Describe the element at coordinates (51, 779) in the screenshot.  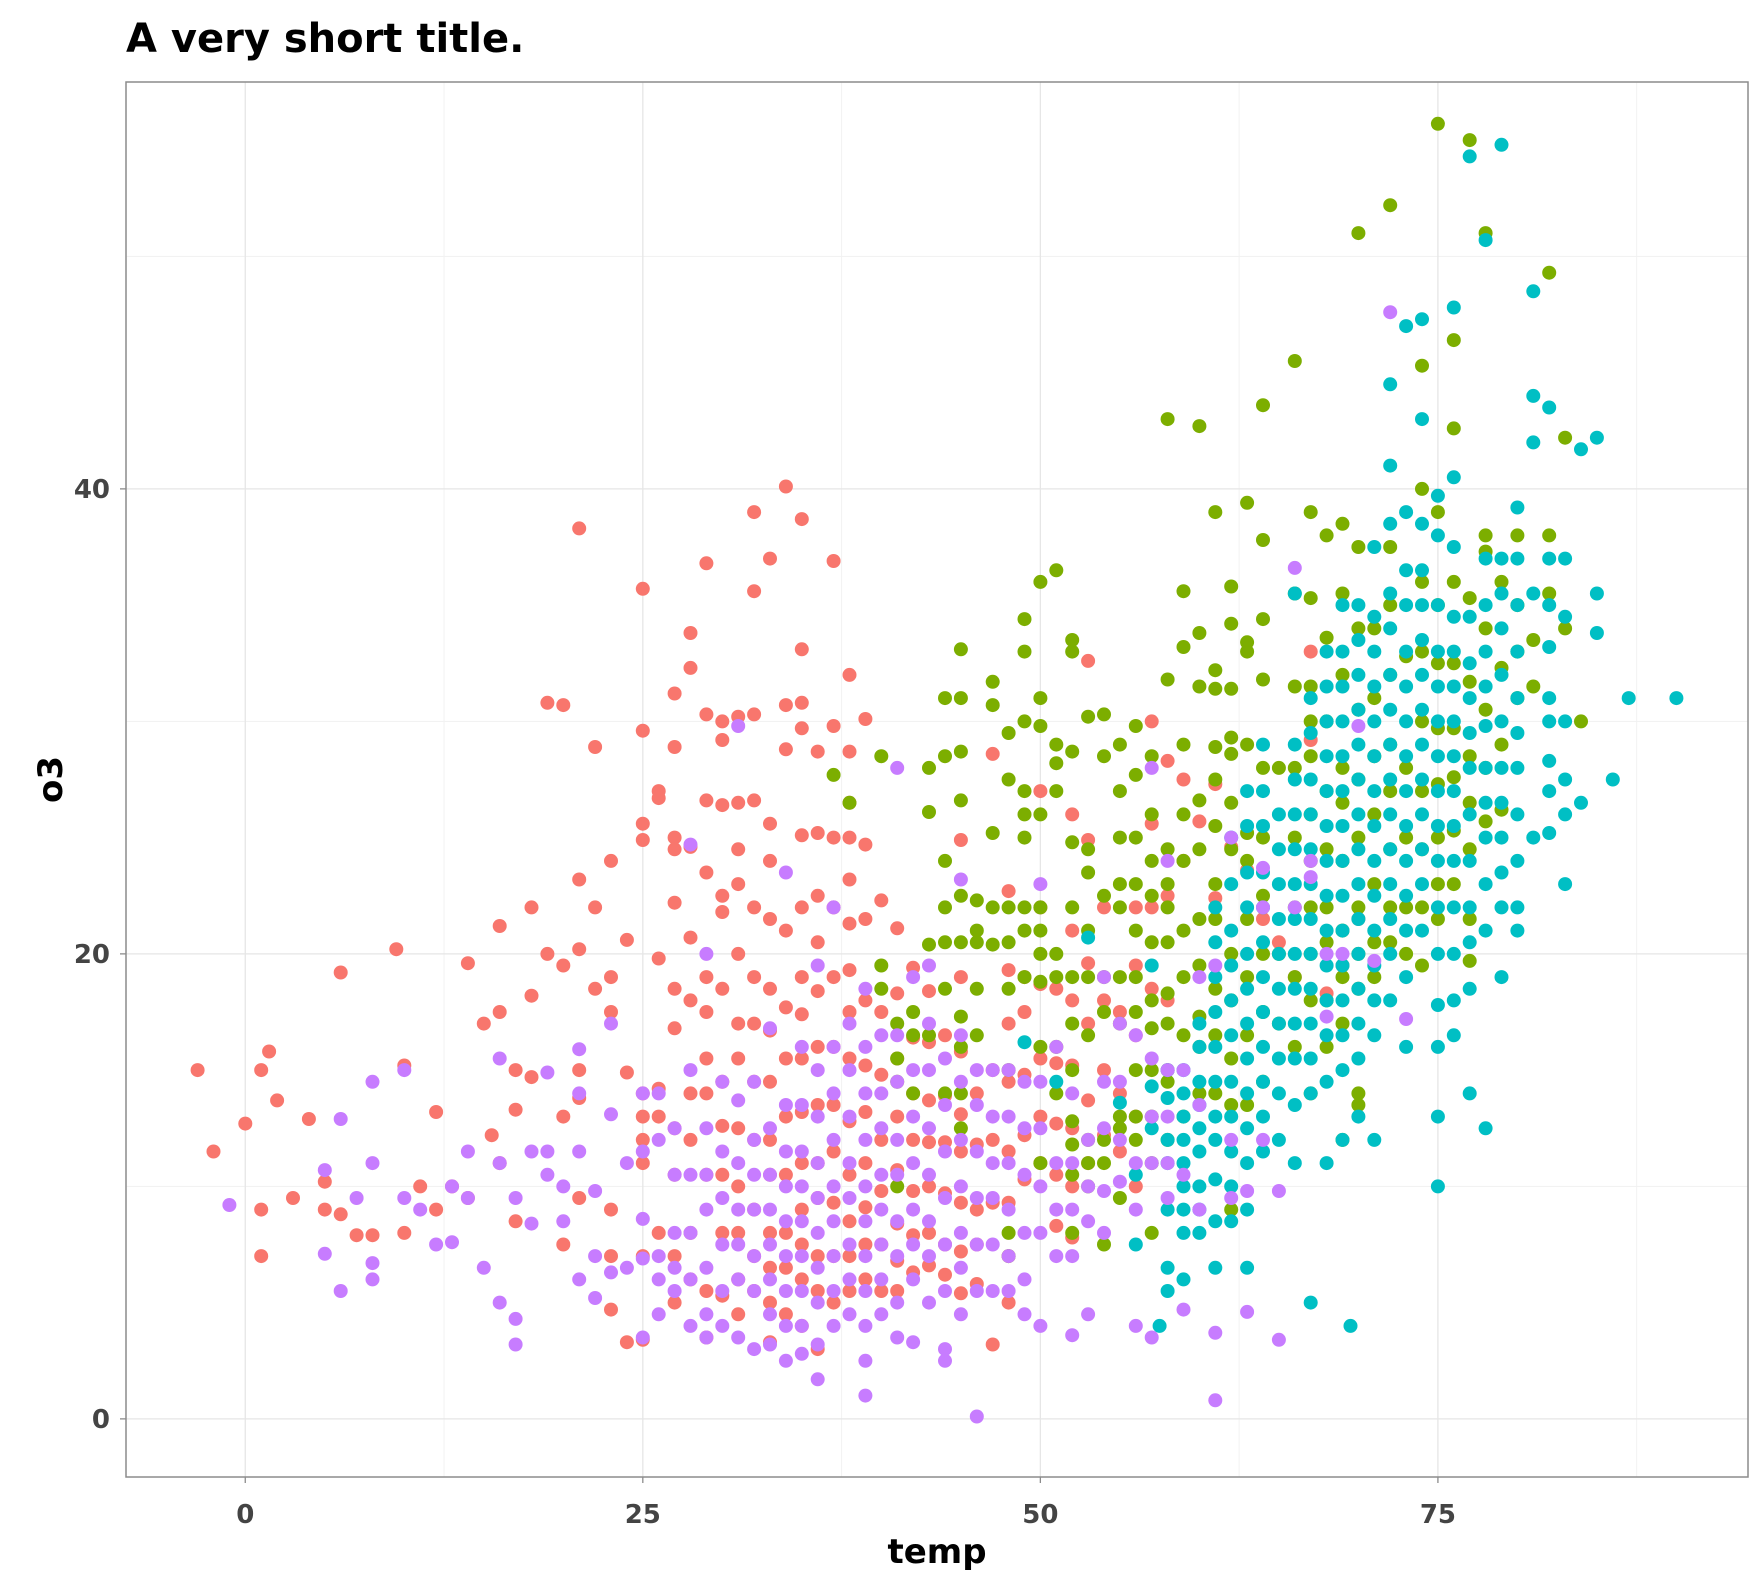
I see `y-axis-title: o3` at that location.